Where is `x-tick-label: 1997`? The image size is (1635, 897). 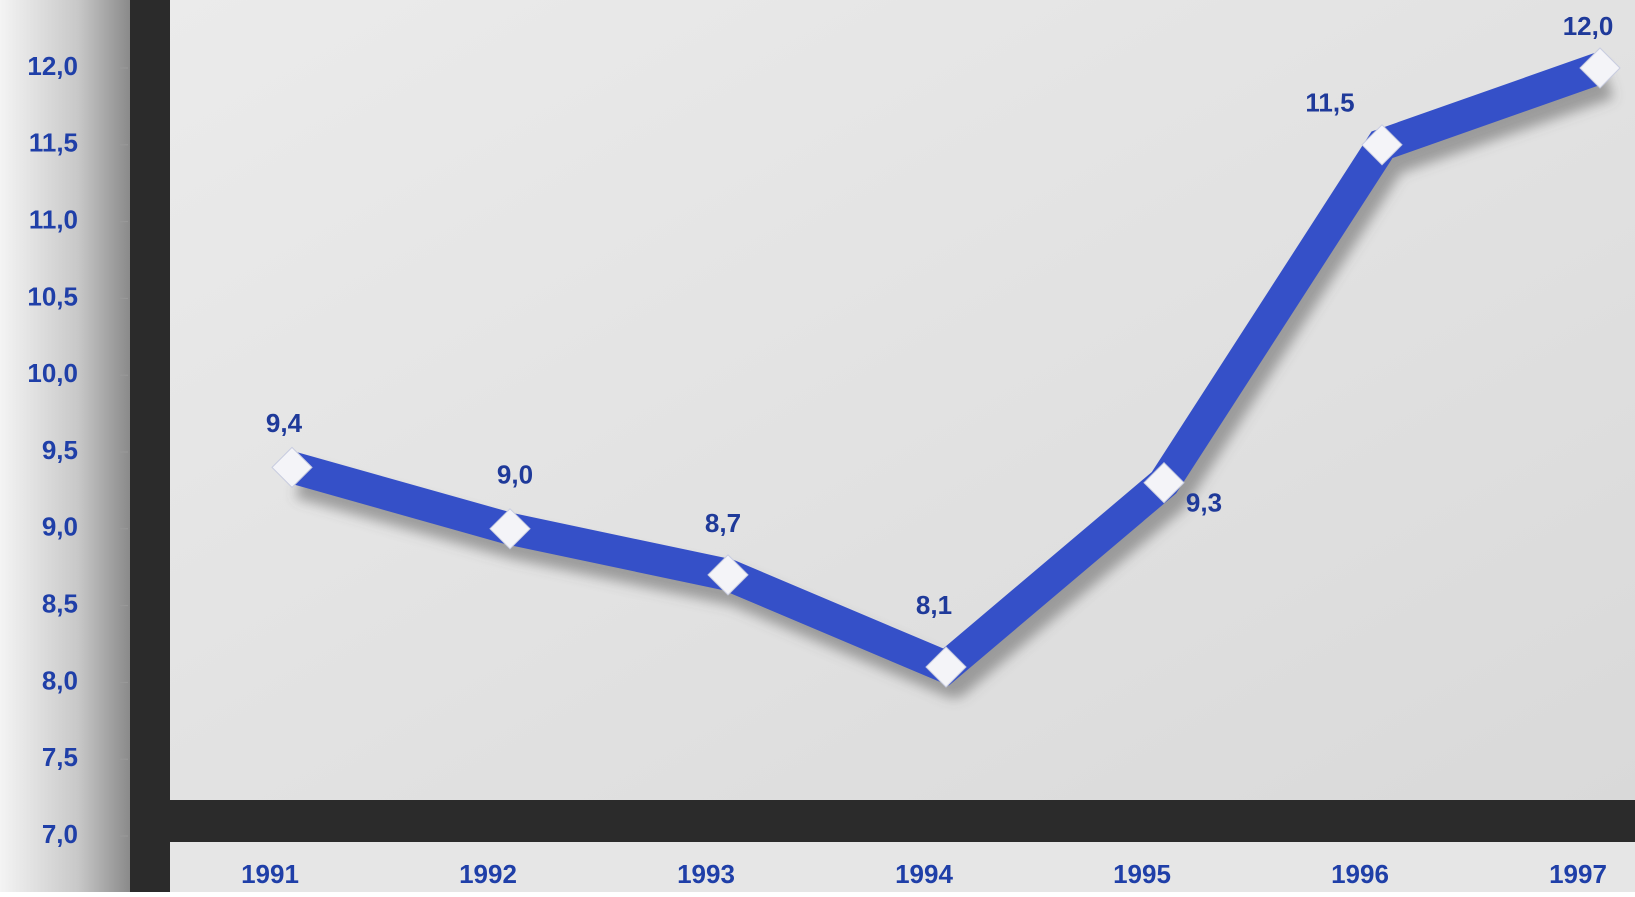
x-tick-label: 1997 is located at coordinates (1578, 874).